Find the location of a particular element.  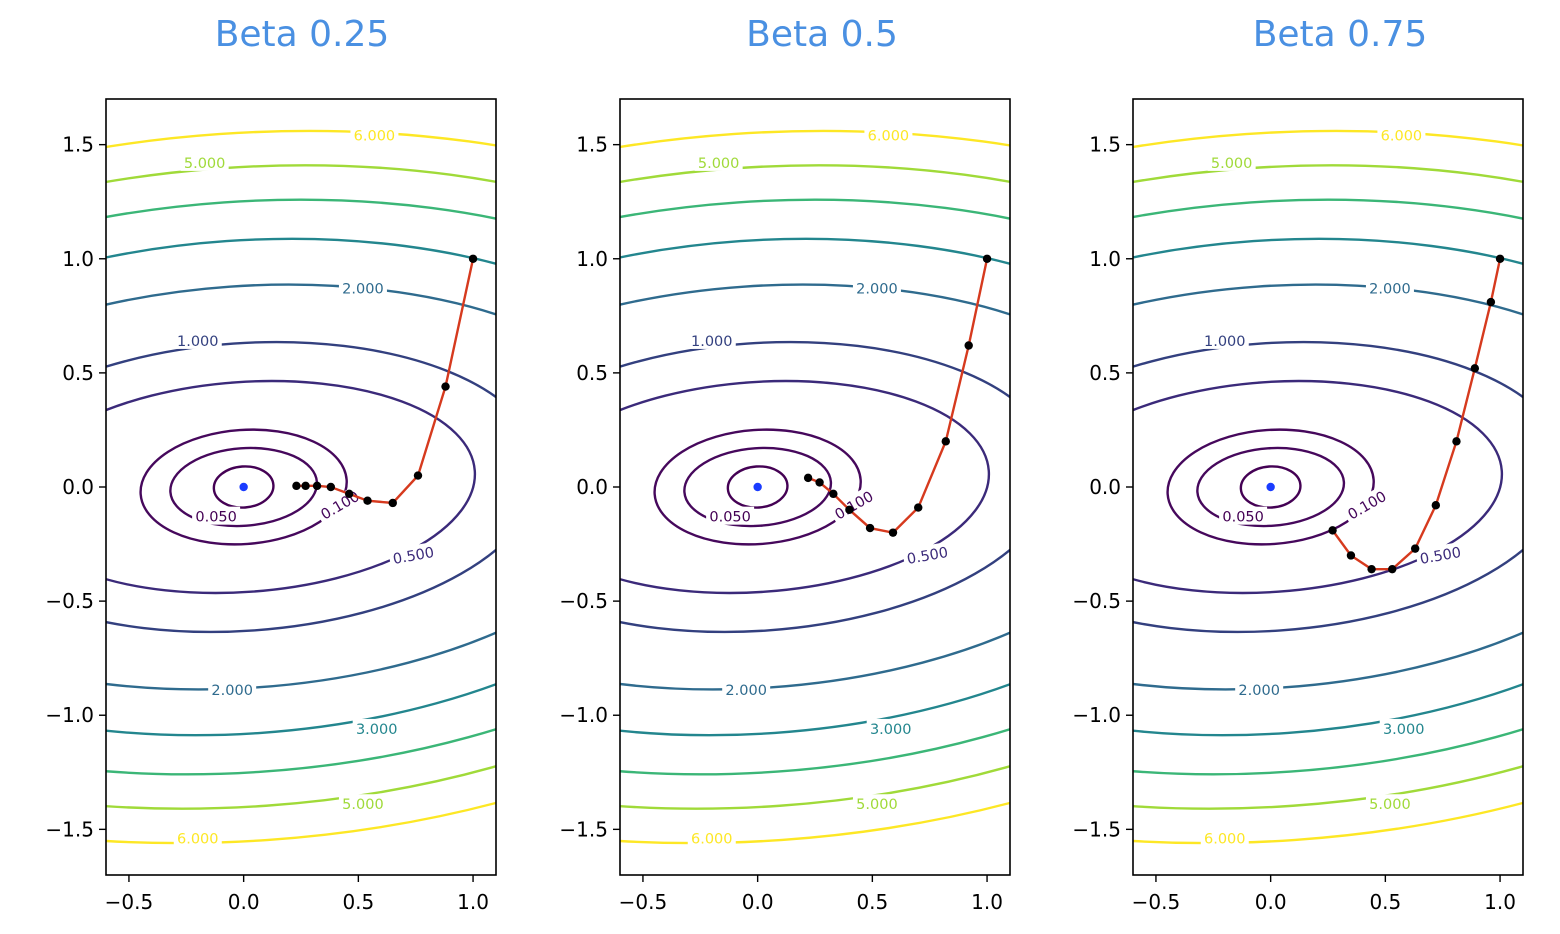

x-tick-label: 0.5 is located at coordinates (358, 902).